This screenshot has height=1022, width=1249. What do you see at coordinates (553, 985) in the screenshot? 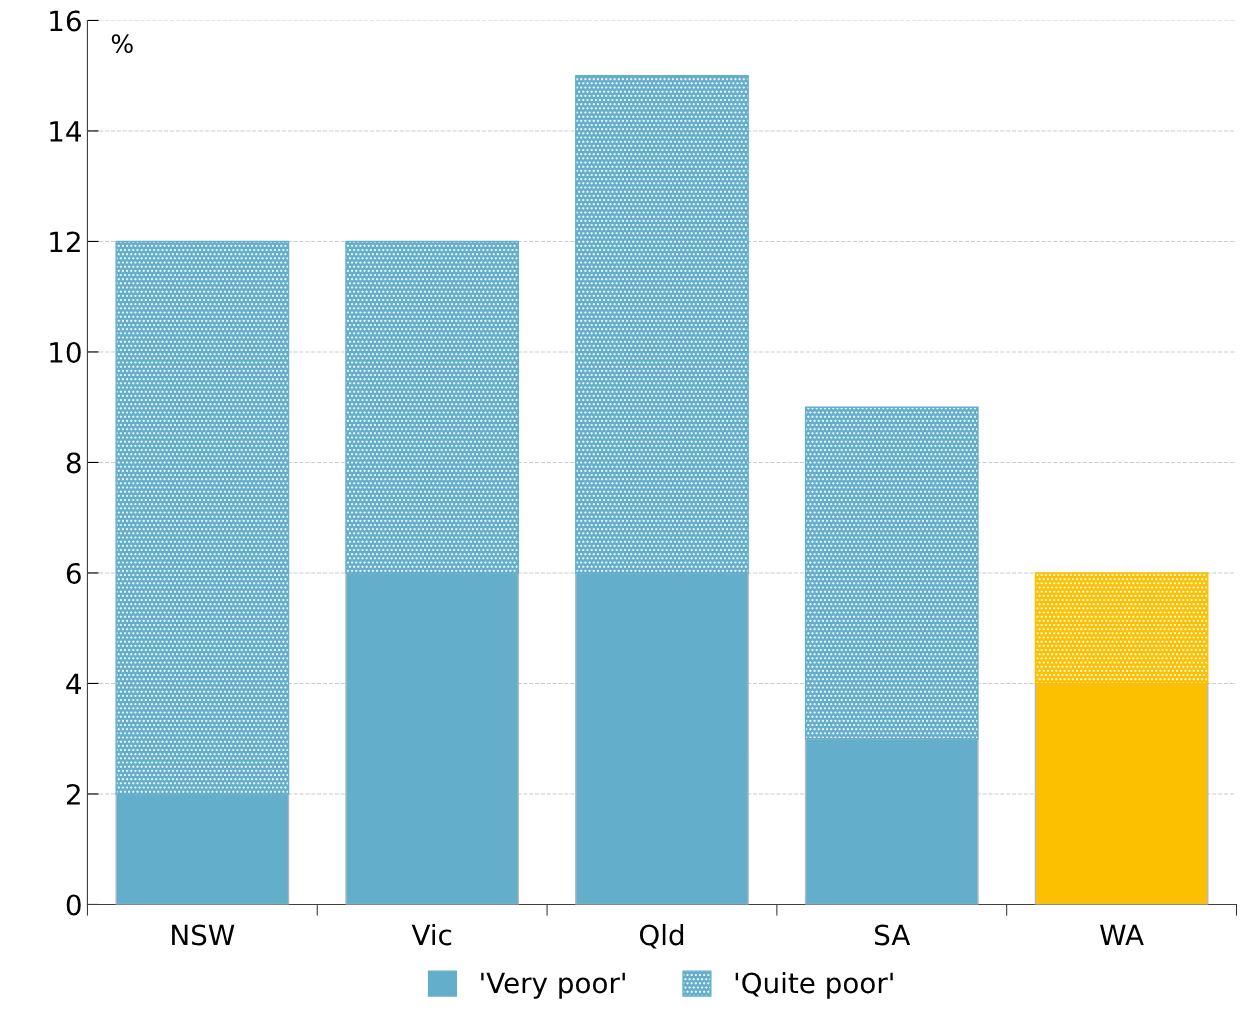
I see `legend-label: 'Very poor'` at bounding box center [553, 985].